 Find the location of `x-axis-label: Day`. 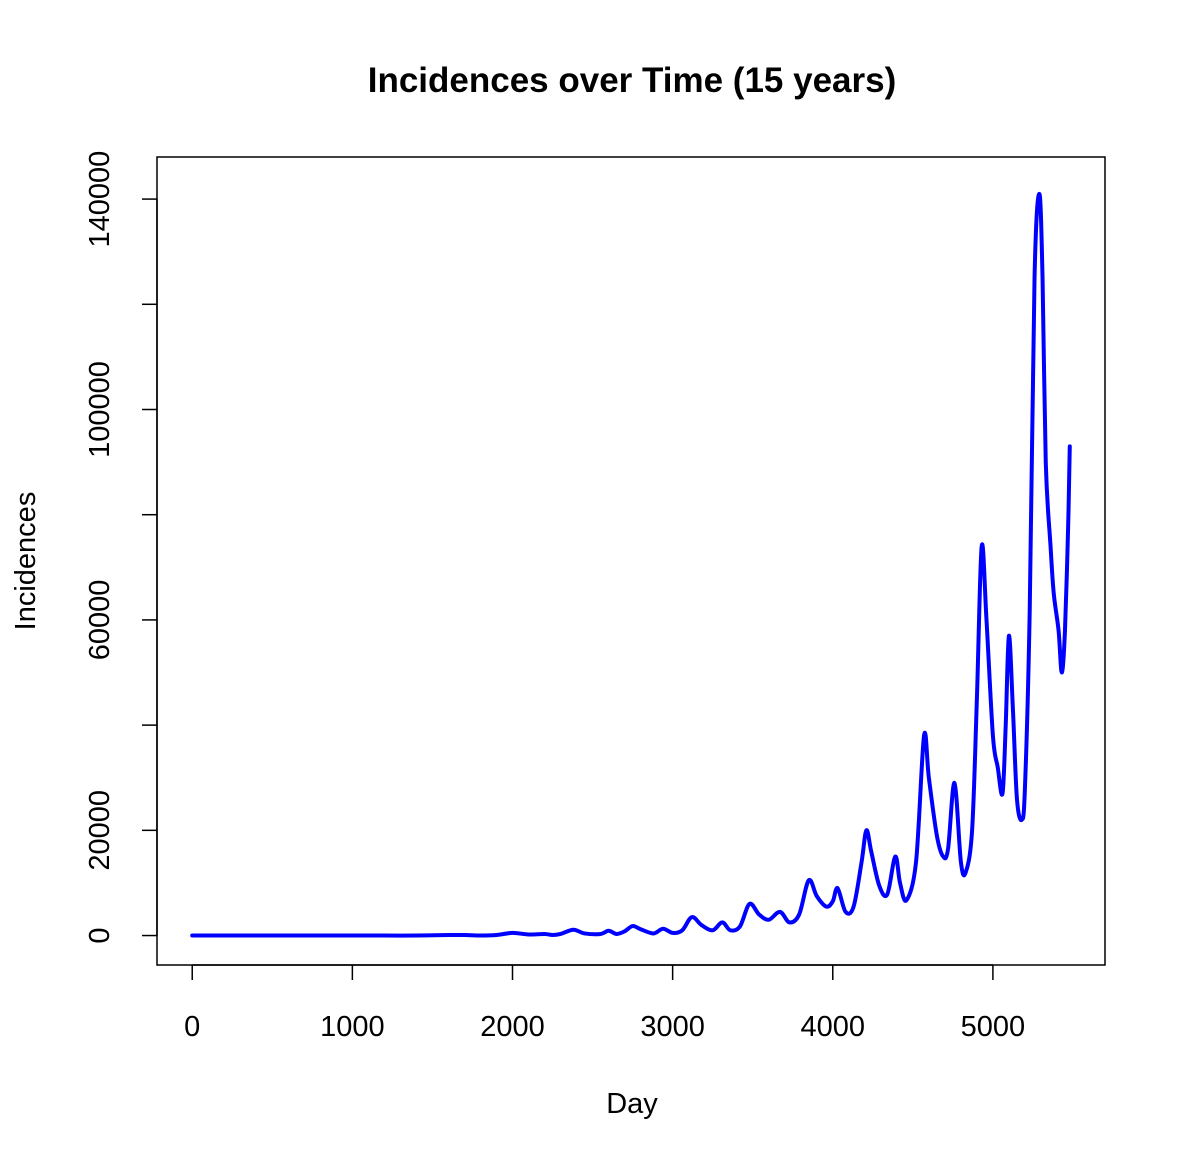

x-axis-label: Day is located at coordinates (632, 1104).